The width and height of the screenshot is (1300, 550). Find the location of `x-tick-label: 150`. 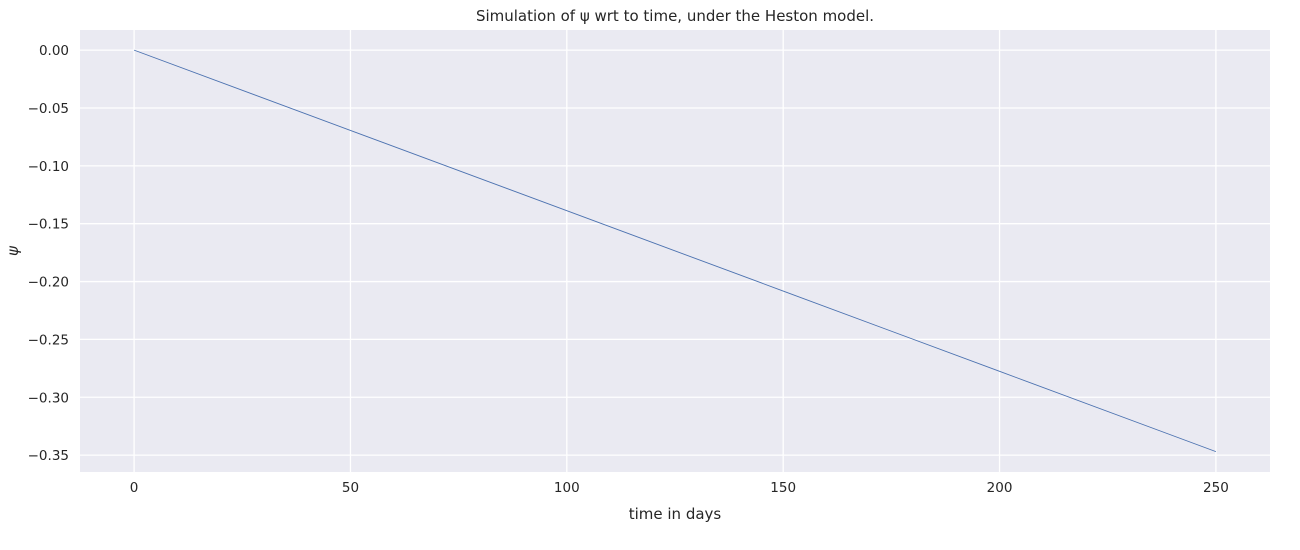

x-tick-label: 150 is located at coordinates (783, 488).